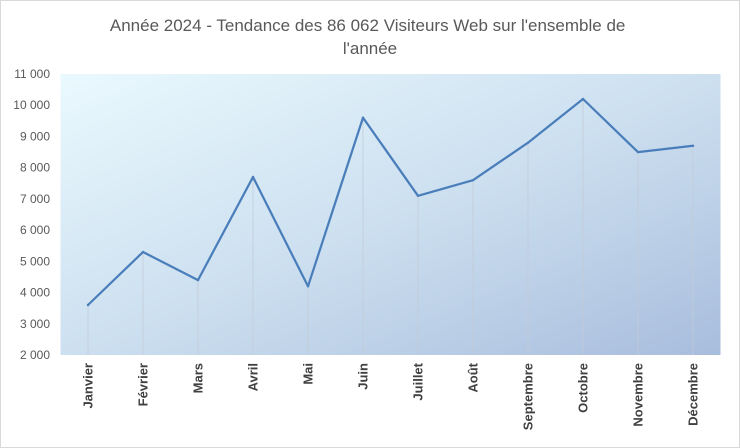 The height and width of the screenshot is (448, 740). What do you see at coordinates (35, 261) in the screenshot?
I see `y-tick-label: 5 000` at bounding box center [35, 261].